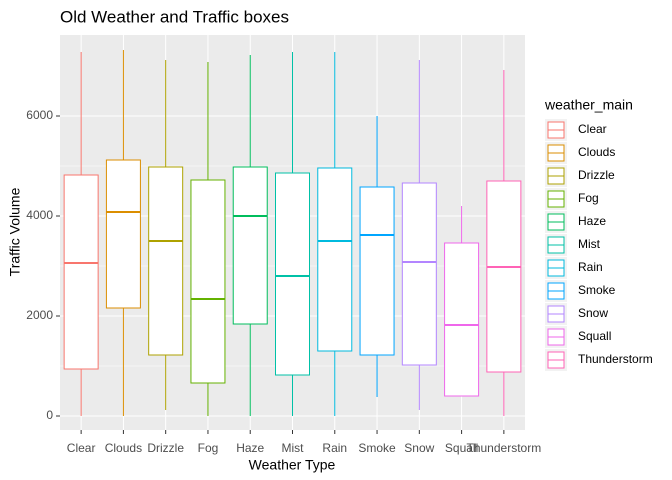  I want to click on x-tick-label: Rain, so click(334, 448).